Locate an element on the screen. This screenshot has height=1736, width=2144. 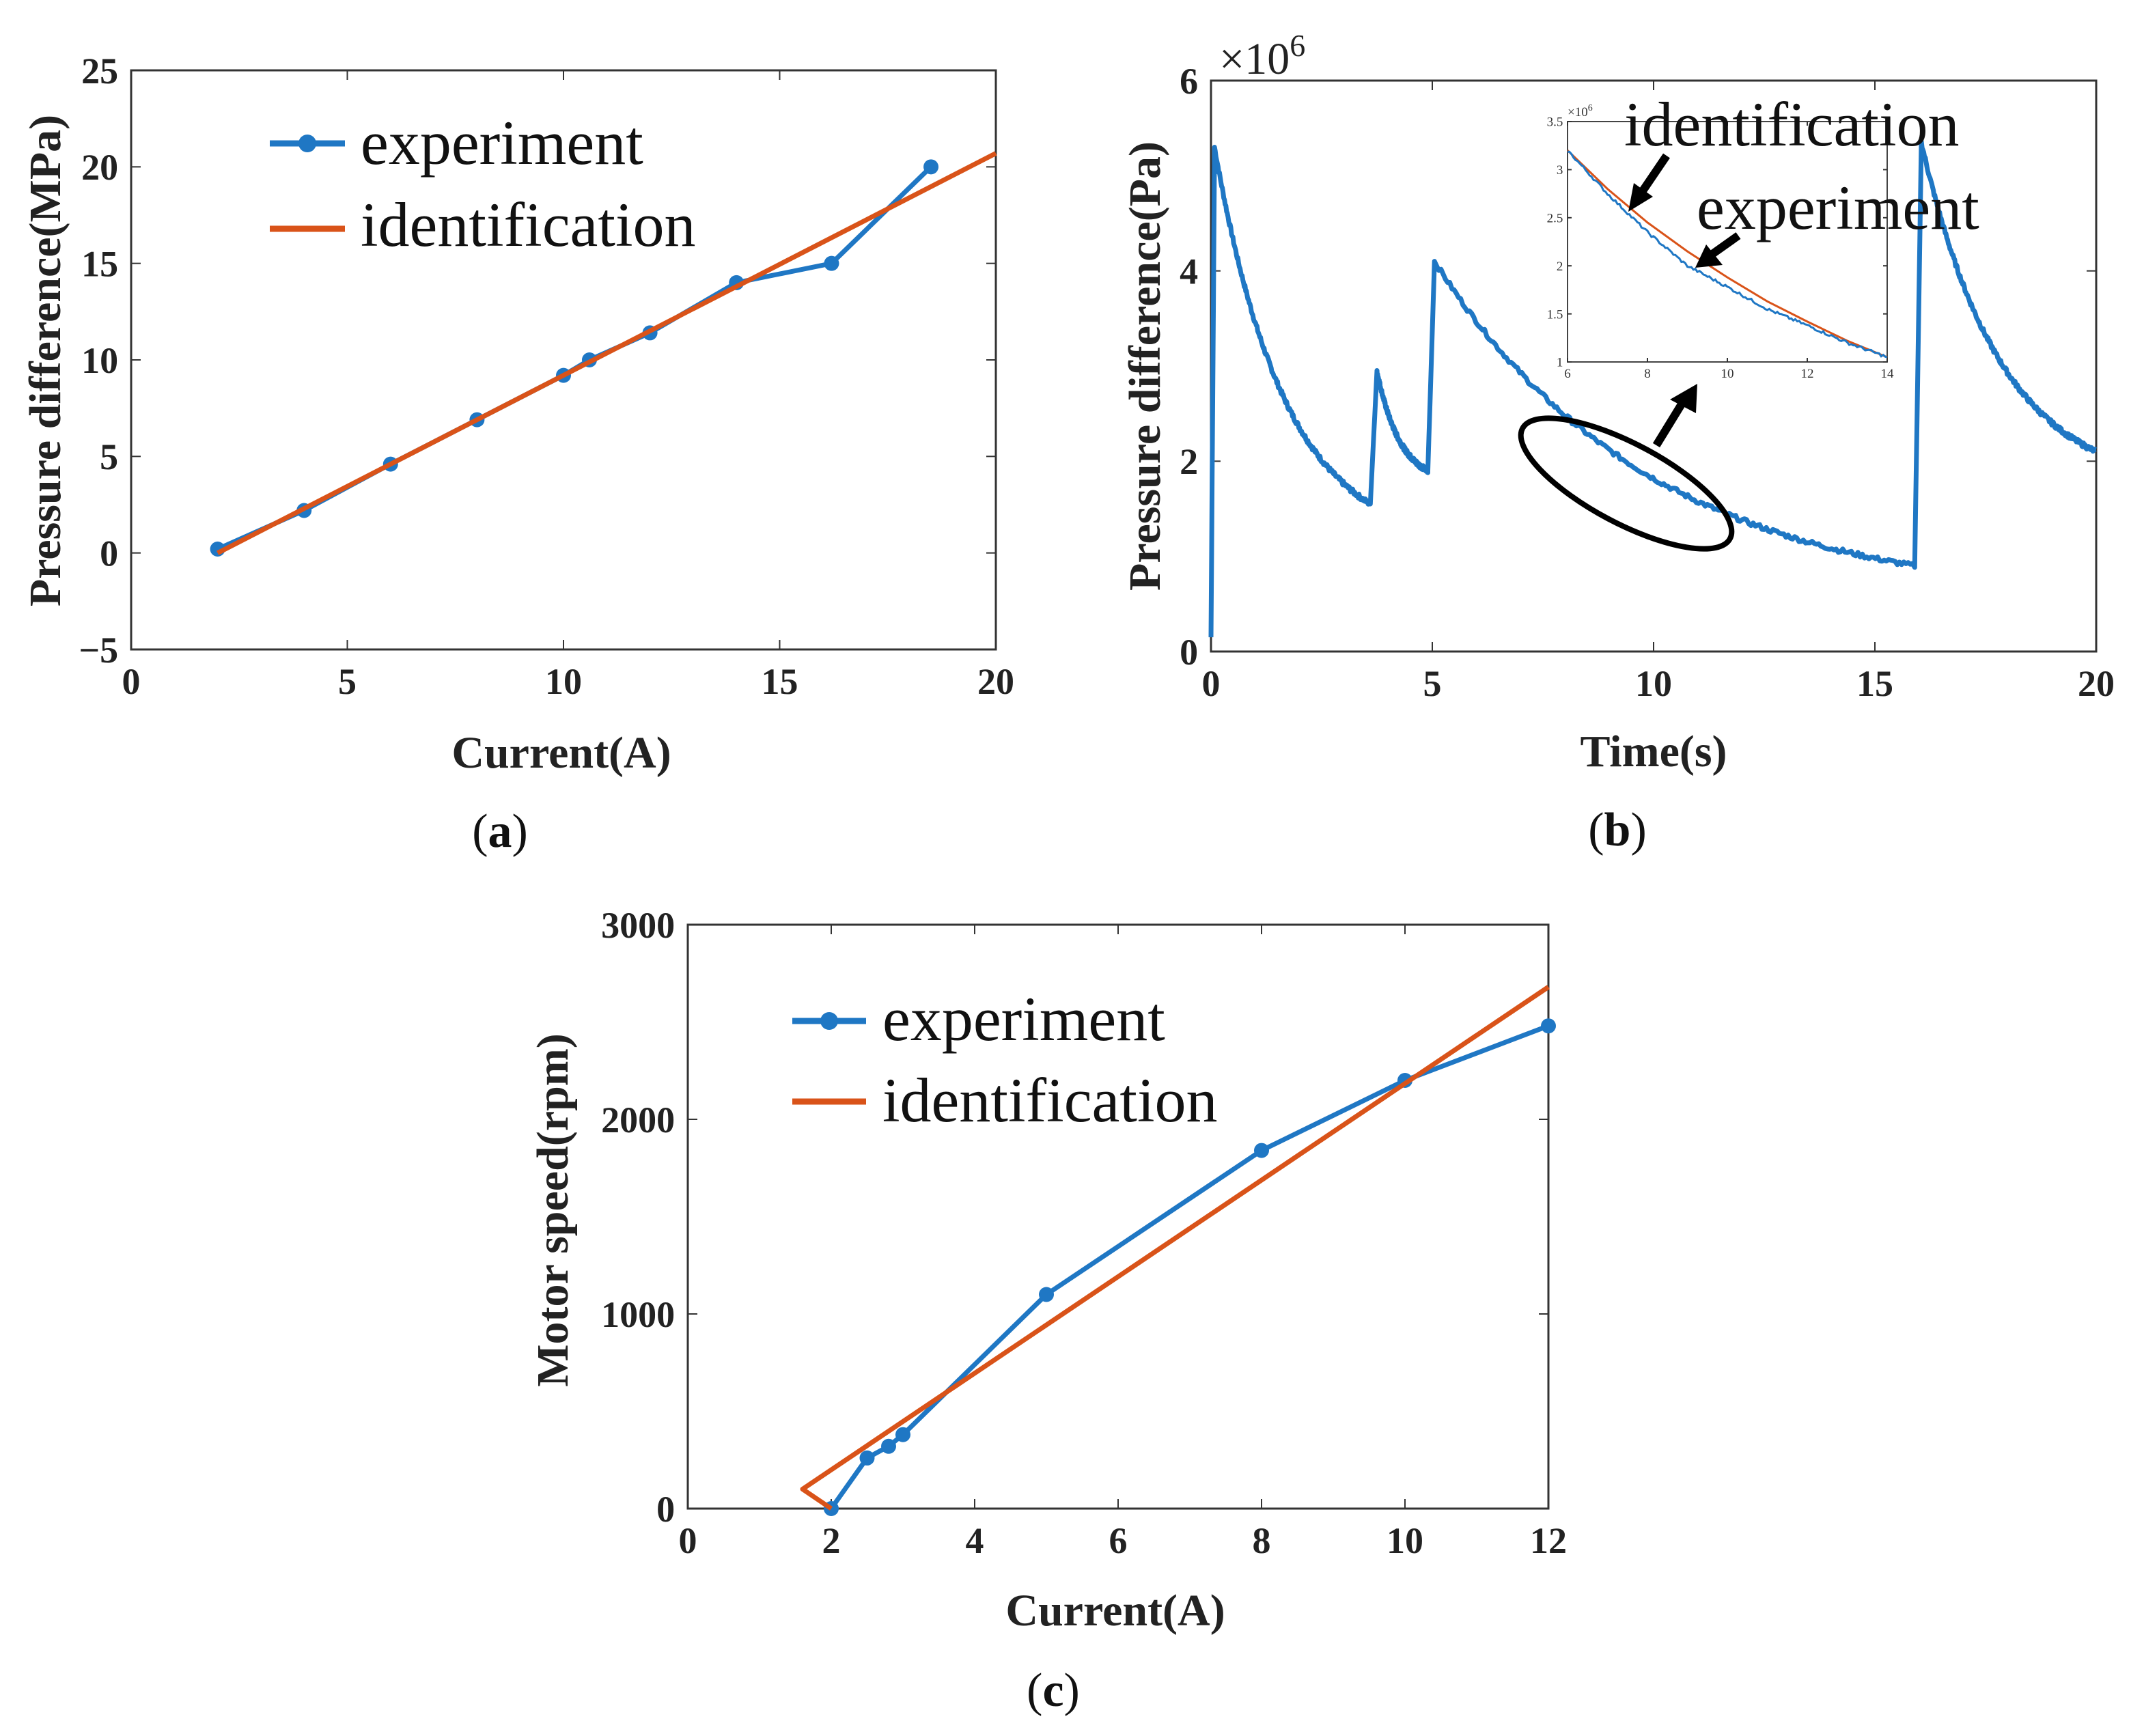
x-tick-label-inset: 14 is located at coordinates (1888, 374).